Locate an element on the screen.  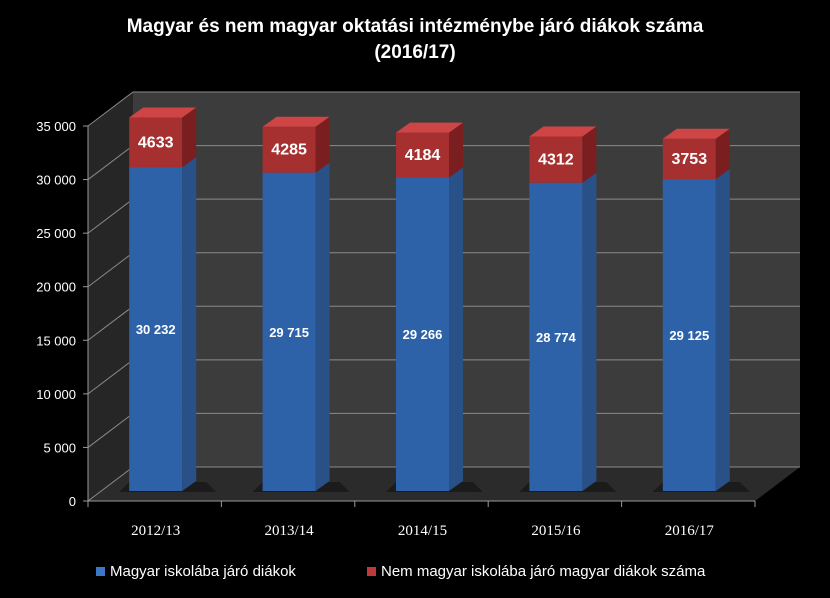
data-label: 4312 is located at coordinates (556, 160).